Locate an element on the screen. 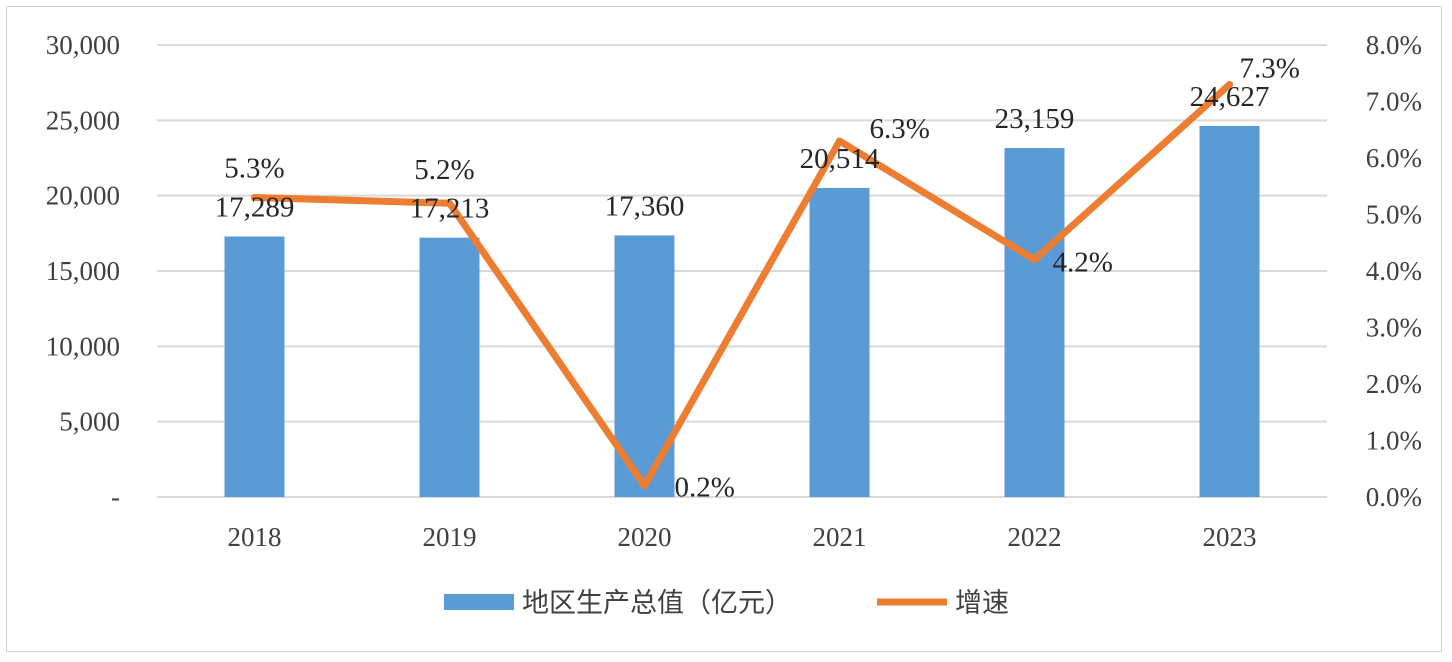 This screenshot has height=662, width=1452. y-left-tick-label: 20,000 is located at coordinates (83, 196).